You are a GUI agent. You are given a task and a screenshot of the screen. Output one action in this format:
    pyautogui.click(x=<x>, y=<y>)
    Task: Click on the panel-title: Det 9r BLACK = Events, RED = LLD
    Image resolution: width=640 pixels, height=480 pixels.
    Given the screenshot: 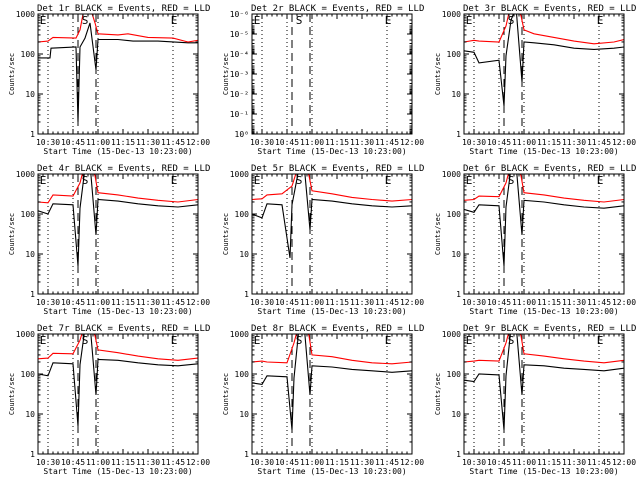 What is the action you would take?
    pyautogui.click(x=549, y=329)
    